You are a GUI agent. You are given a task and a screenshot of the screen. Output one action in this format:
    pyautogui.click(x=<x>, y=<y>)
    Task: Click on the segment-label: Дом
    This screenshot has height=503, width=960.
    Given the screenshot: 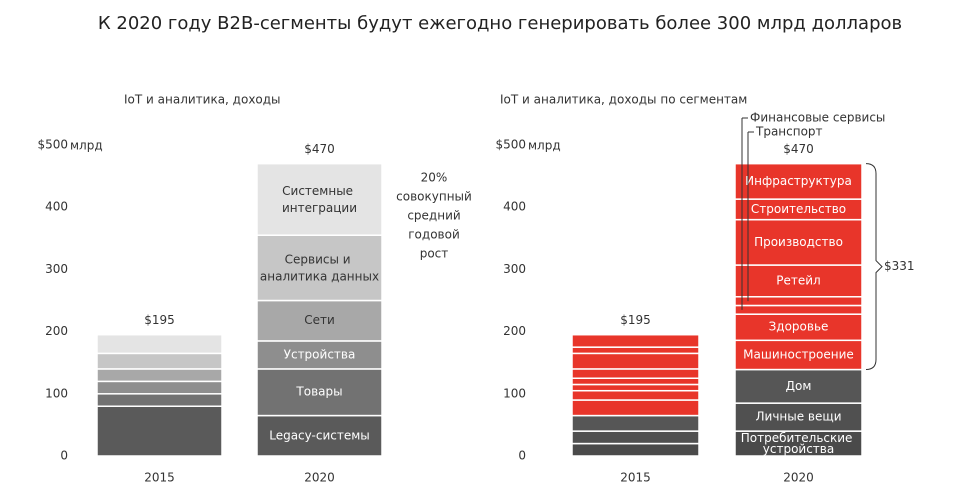 What is the action you would take?
    pyautogui.click(x=799, y=386)
    